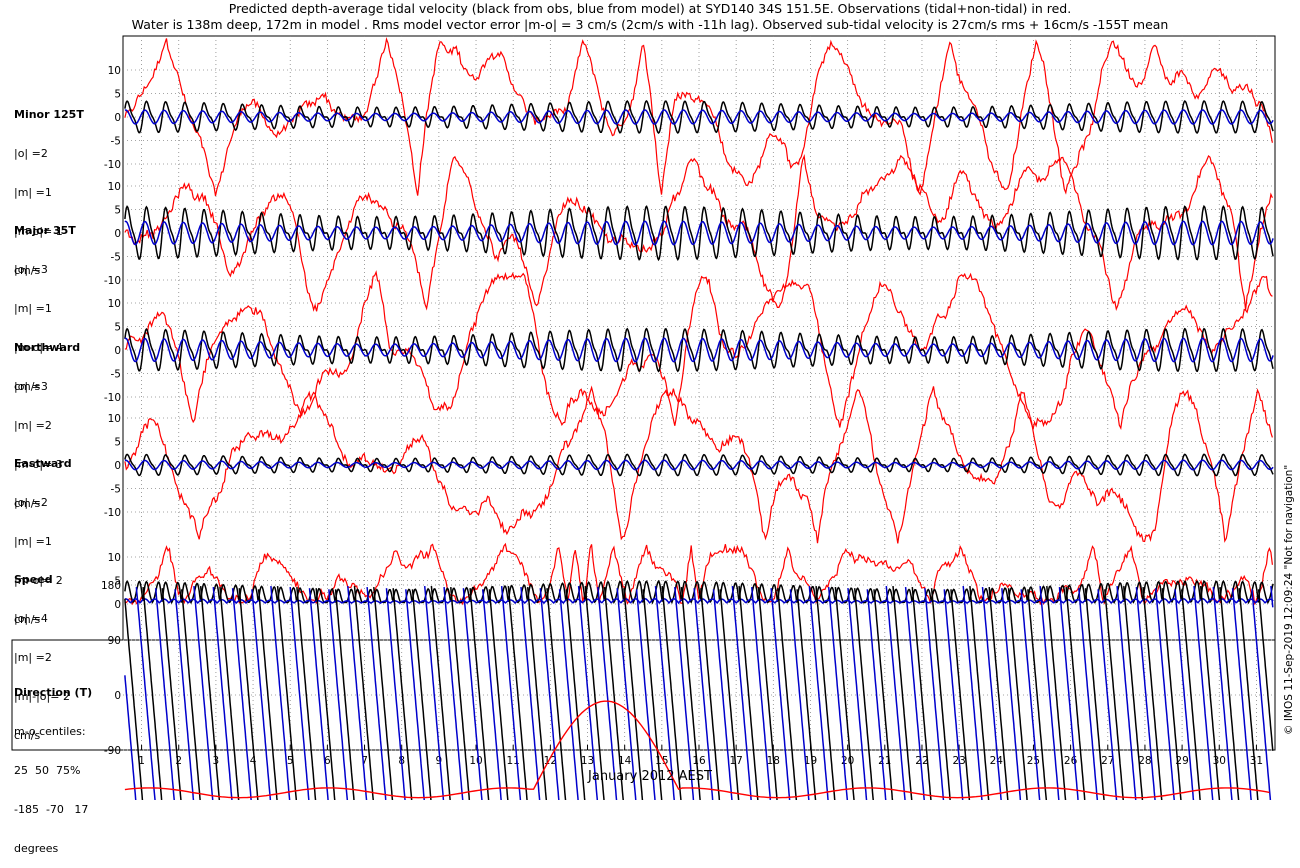 The image size is (1300, 868). What do you see at coordinates (38, 347) in the screenshot?
I see `panel-label-line: |m-o|= 4` at bounding box center [38, 347].